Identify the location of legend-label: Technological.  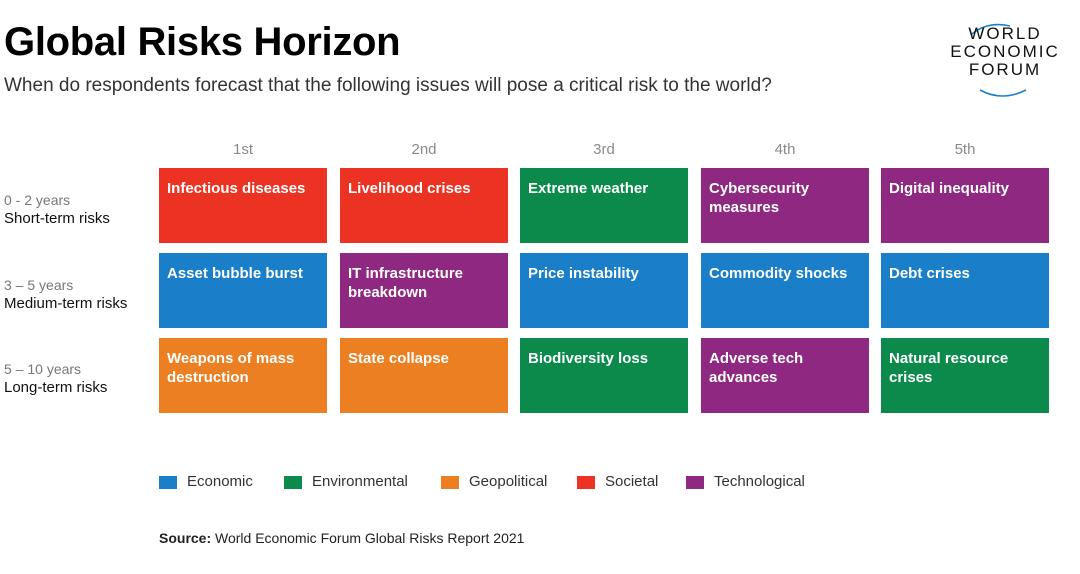
(759, 481).